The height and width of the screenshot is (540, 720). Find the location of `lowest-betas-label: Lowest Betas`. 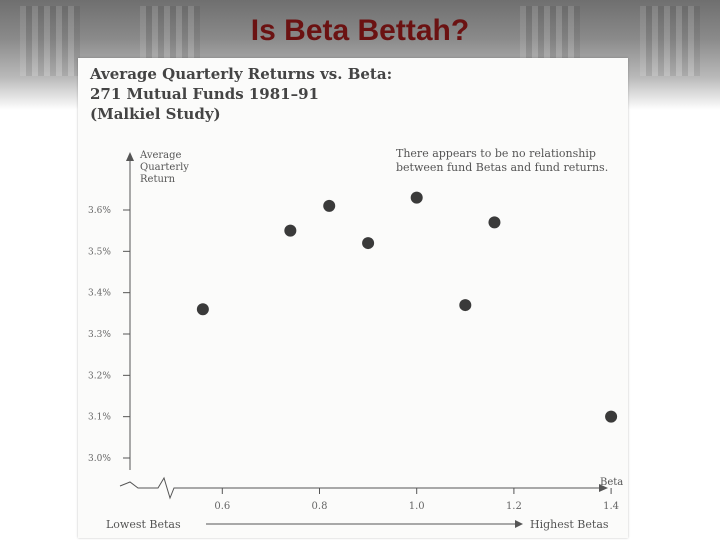

lowest-betas-label: Lowest Betas is located at coordinates (143, 524).